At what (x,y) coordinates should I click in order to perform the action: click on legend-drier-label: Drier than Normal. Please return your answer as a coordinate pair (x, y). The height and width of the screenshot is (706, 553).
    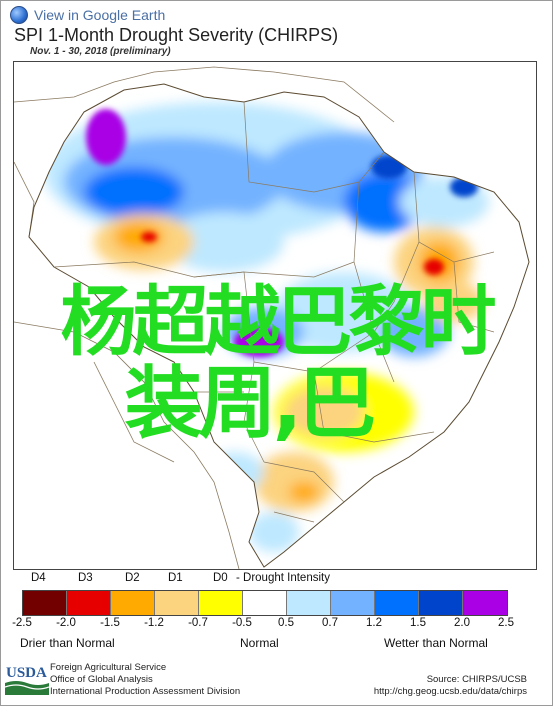
    Looking at the image, I should click on (67, 643).